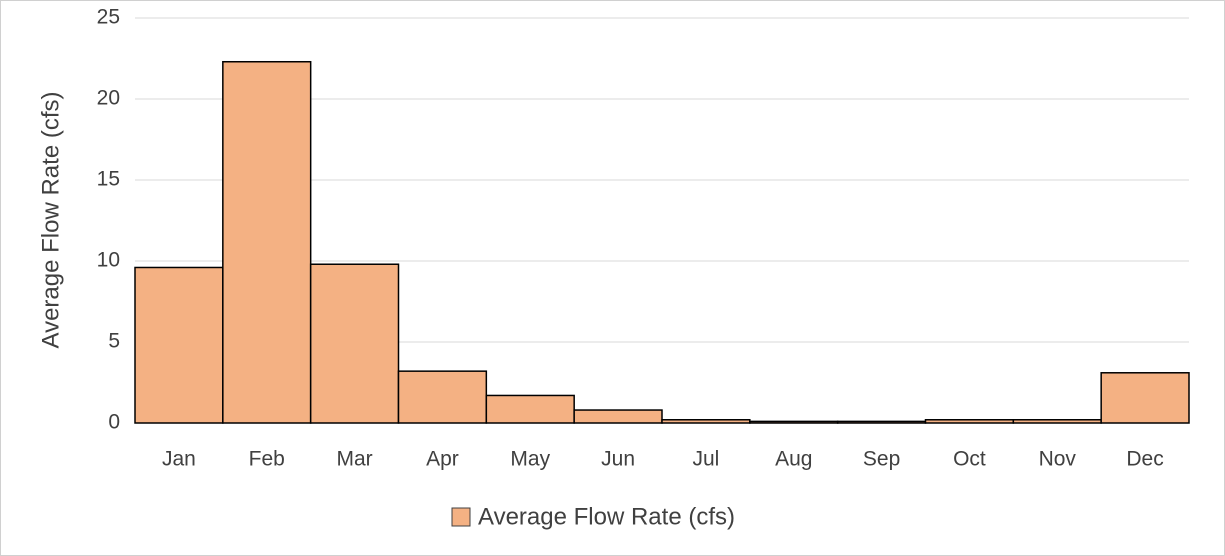 The height and width of the screenshot is (556, 1225). I want to click on y-tick-label: 15, so click(108, 179).